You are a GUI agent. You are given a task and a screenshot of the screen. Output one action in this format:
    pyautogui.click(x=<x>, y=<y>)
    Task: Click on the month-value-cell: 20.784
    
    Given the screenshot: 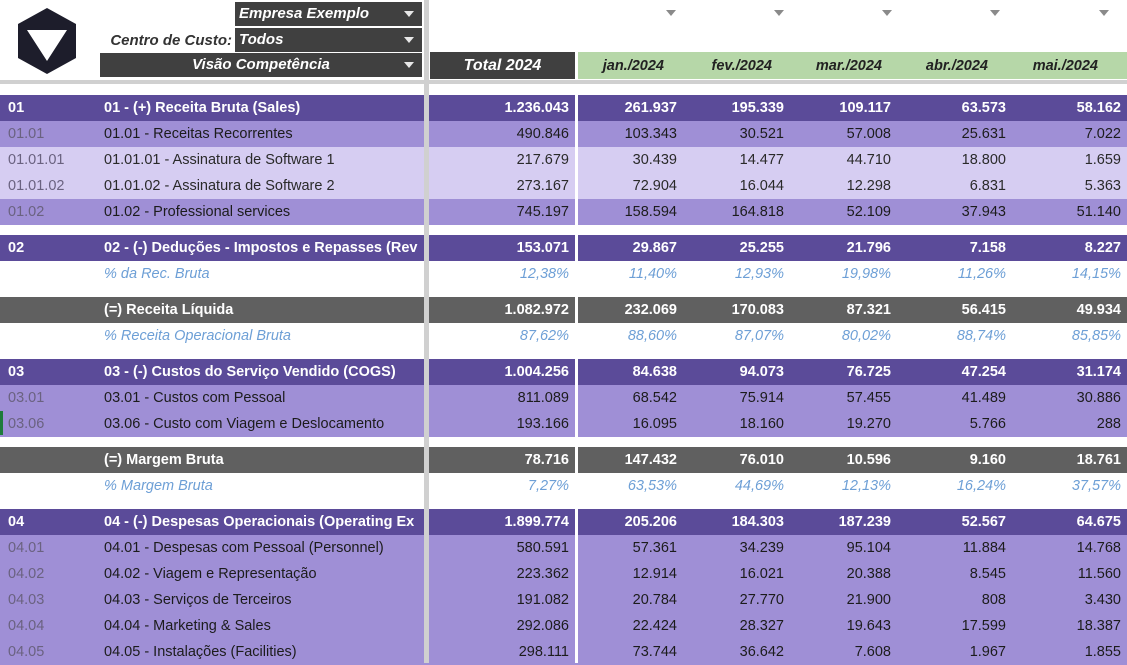 What is the action you would take?
    pyautogui.click(x=654, y=600)
    